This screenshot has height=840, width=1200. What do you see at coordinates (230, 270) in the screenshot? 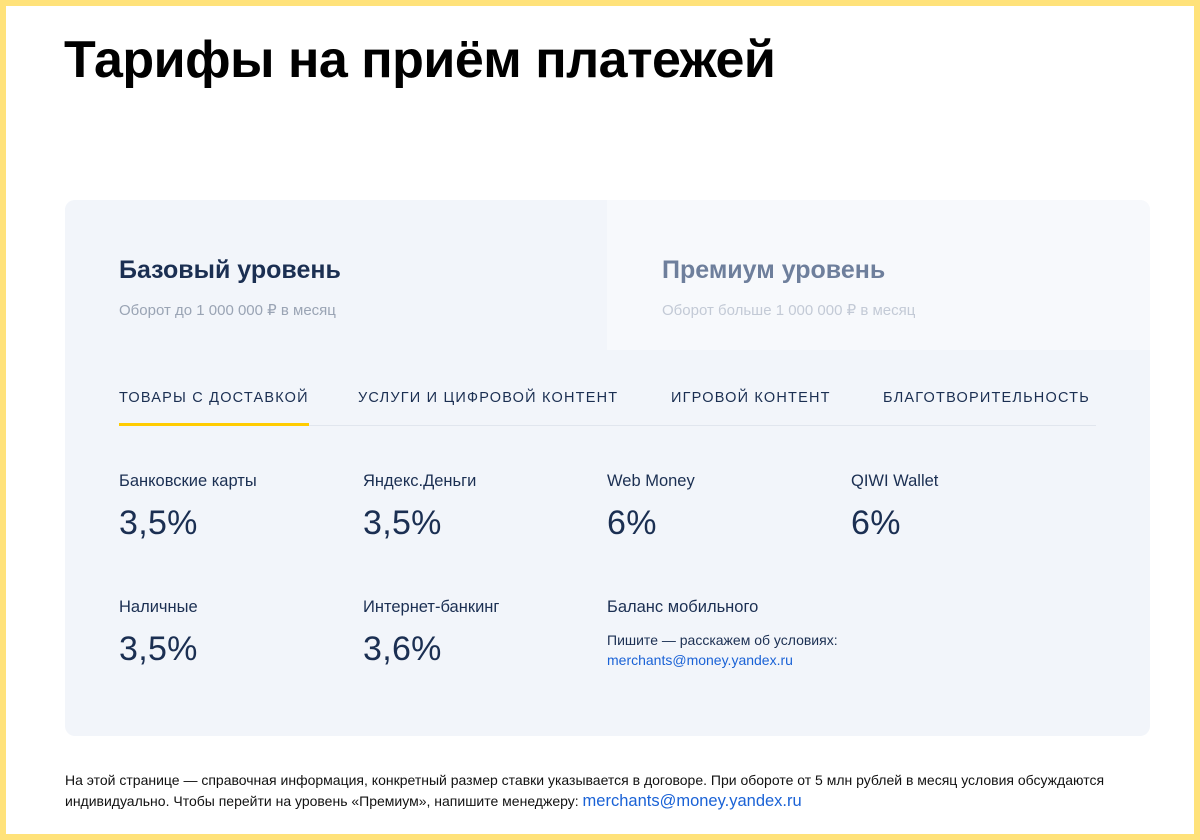
I see `tier-basic-title: Базовый уровень` at bounding box center [230, 270].